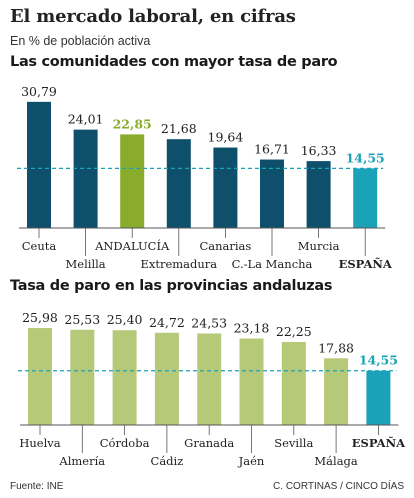  What do you see at coordinates (338, 486) in the screenshot?
I see `credit-note: C. CORTINAS / CINCO DÍAS` at bounding box center [338, 486].